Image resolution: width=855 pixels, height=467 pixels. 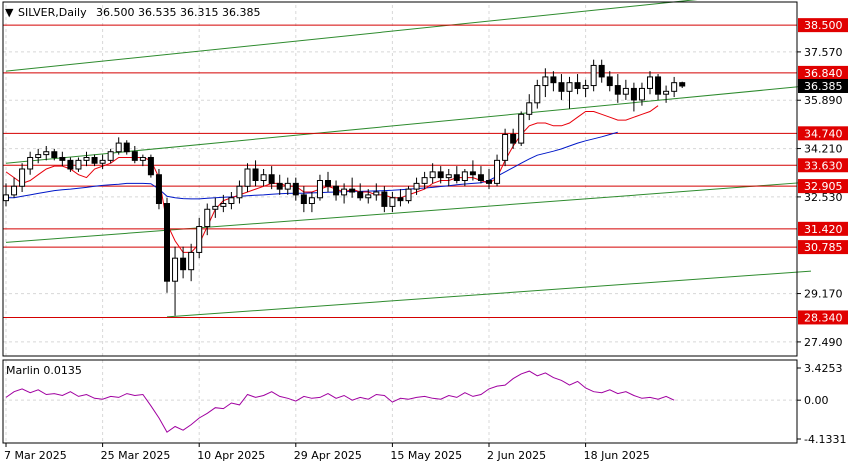 What do you see at coordinates (9, 12) in the screenshot?
I see `collapse-arrow-icon: ▼` at bounding box center [9, 12].